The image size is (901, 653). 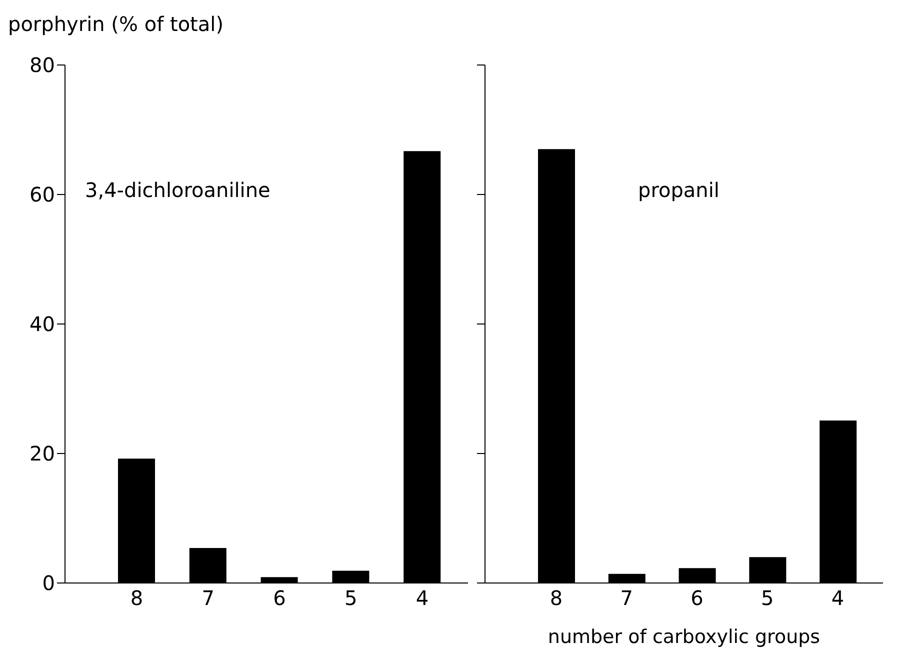 I want to click on y-tick-label: 40, so click(x=42, y=324).